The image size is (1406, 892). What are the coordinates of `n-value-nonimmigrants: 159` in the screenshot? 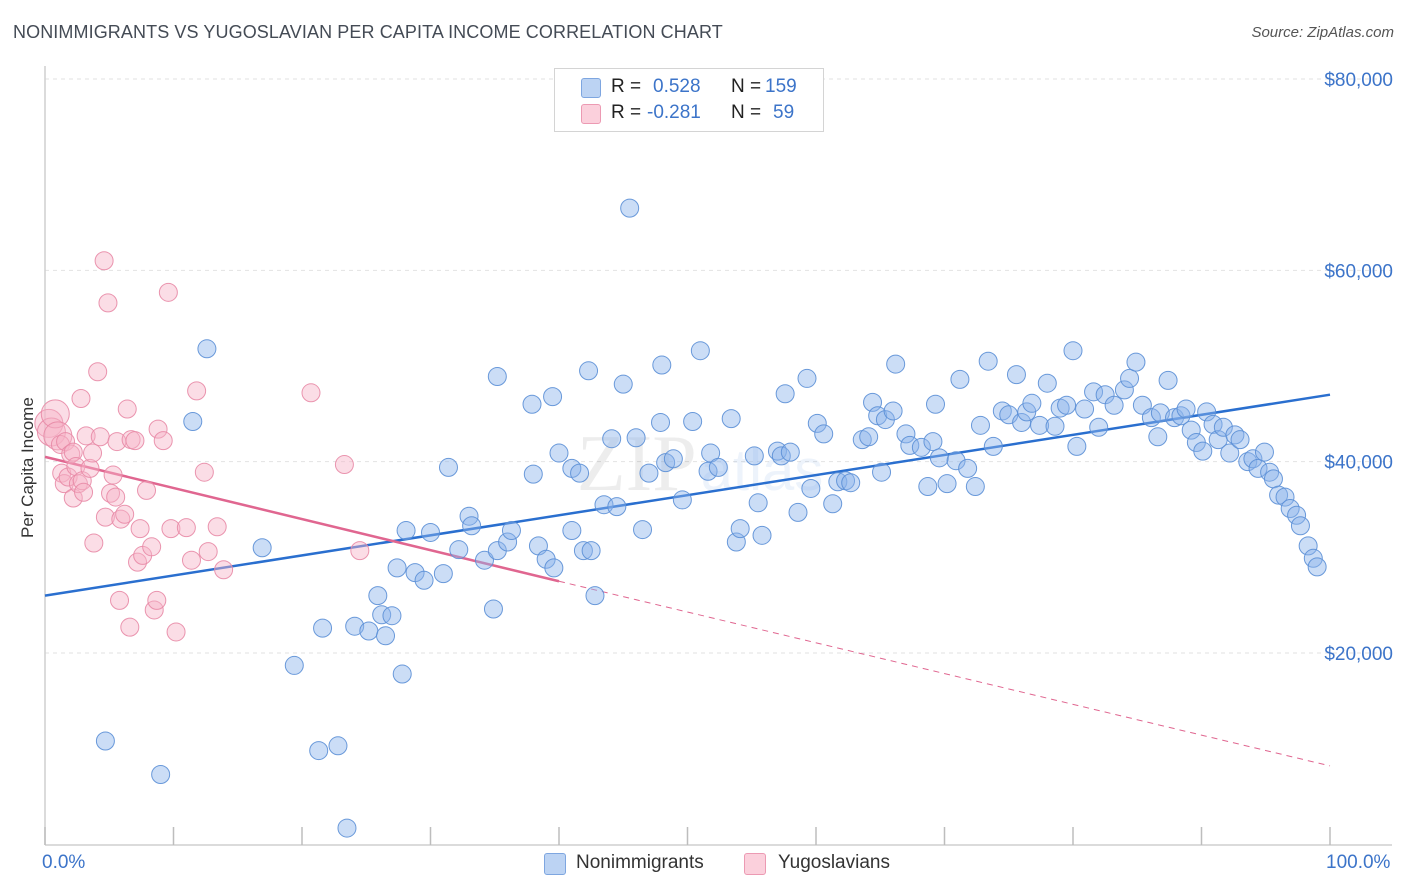 It's located at (781, 86).